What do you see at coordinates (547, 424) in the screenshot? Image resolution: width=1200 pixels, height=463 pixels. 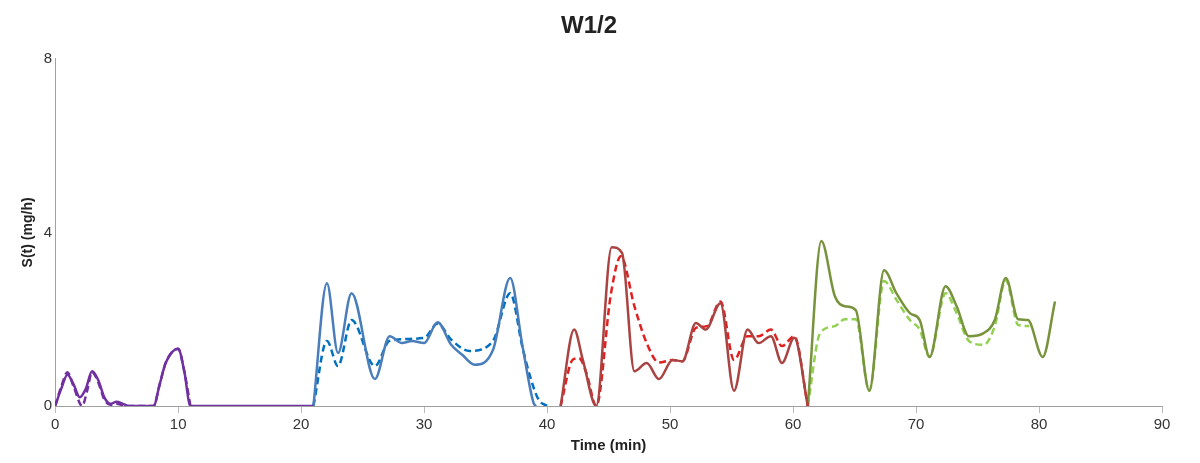 I see `x-tick-label: 40` at bounding box center [547, 424].